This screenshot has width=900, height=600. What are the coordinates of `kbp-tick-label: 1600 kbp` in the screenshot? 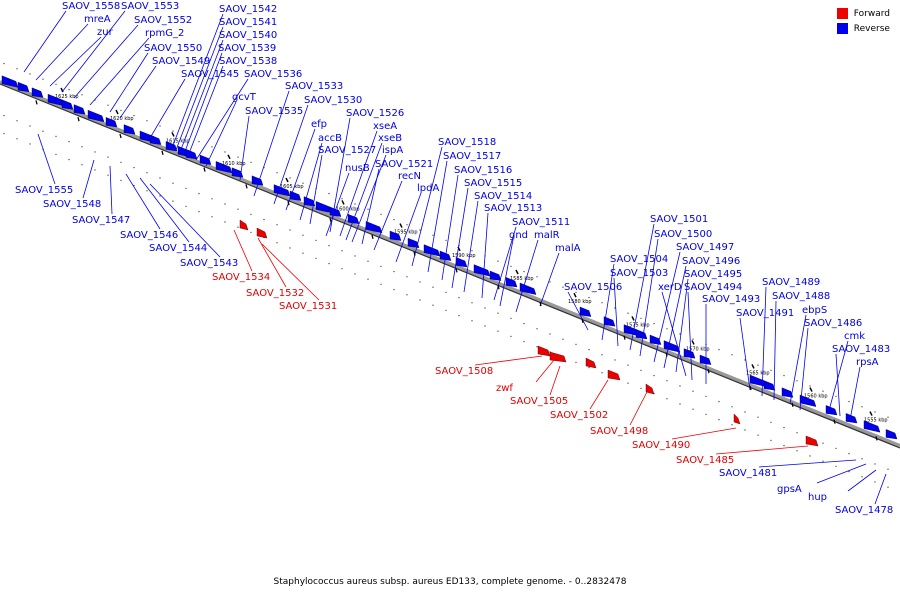 It's located at (348, 209).